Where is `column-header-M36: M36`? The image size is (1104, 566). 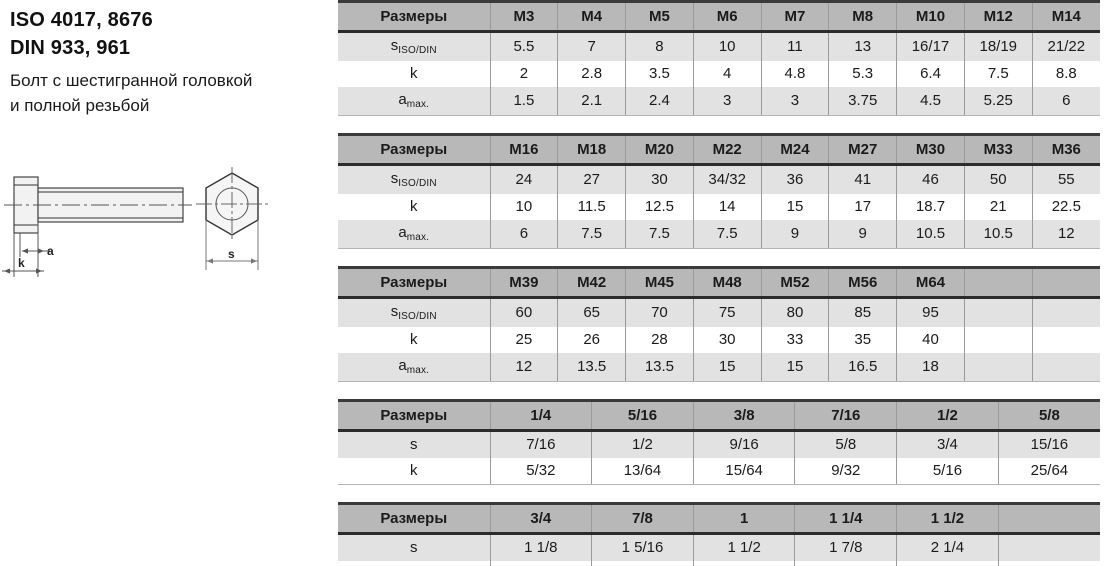 column-header-M36: M36 is located at coordinates (1065, 149).